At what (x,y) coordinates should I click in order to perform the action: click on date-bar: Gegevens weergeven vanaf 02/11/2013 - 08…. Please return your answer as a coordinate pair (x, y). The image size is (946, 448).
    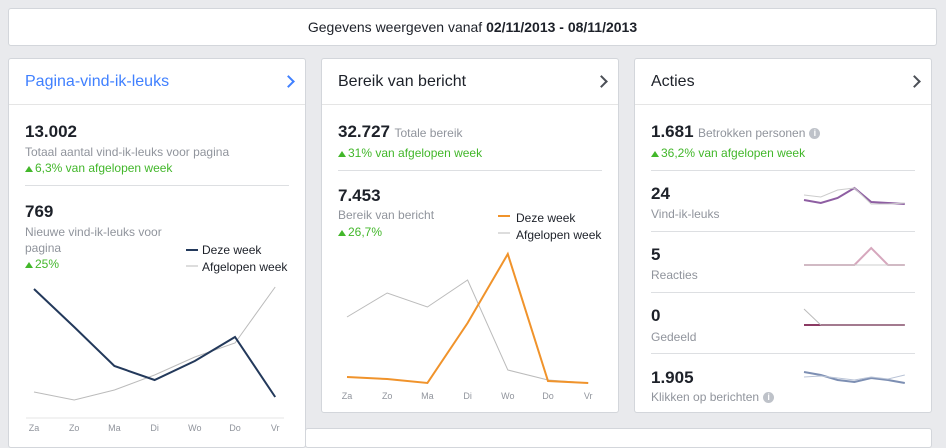
    Looking at the image, I should click on (472, 27).